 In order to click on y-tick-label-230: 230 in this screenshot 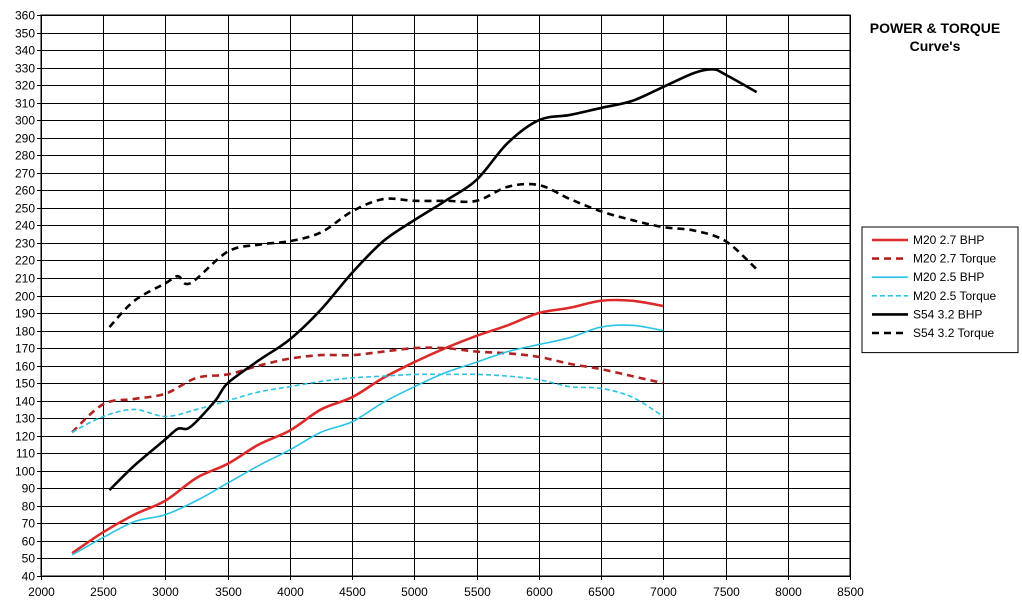, I will do `click(25, 244)`.